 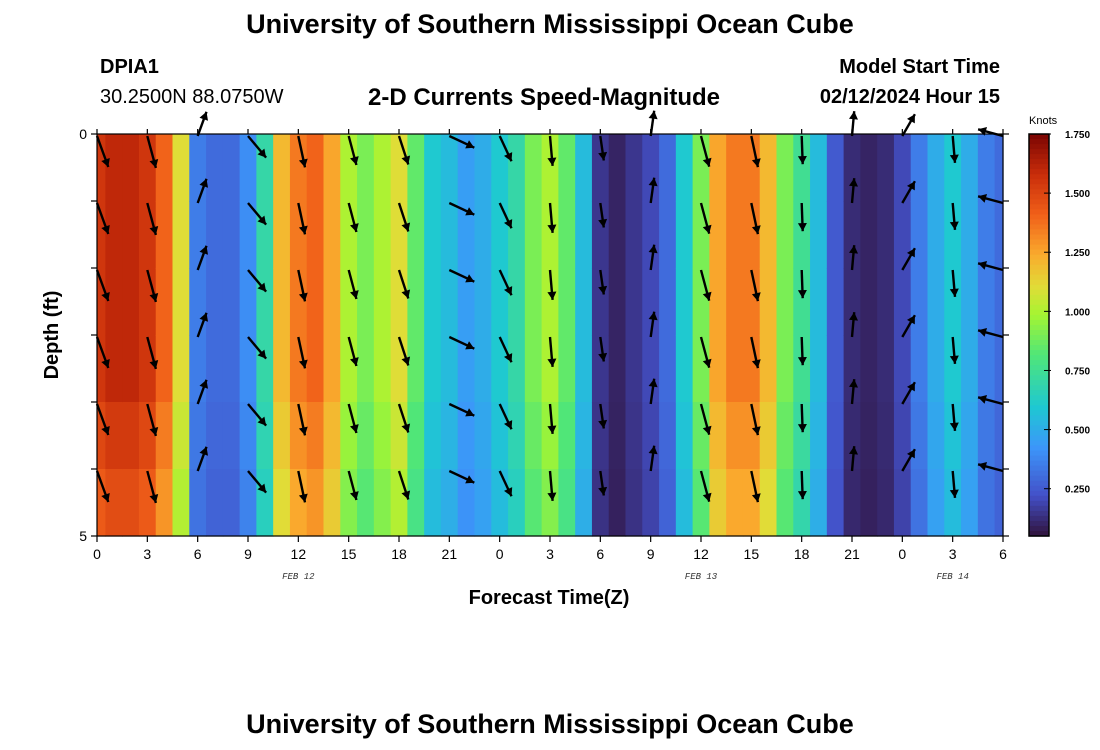 What do you see at coordinates (1039, 335) in the screenshot?
I see `colorbar-frame` at bounding box center [1039, 335].